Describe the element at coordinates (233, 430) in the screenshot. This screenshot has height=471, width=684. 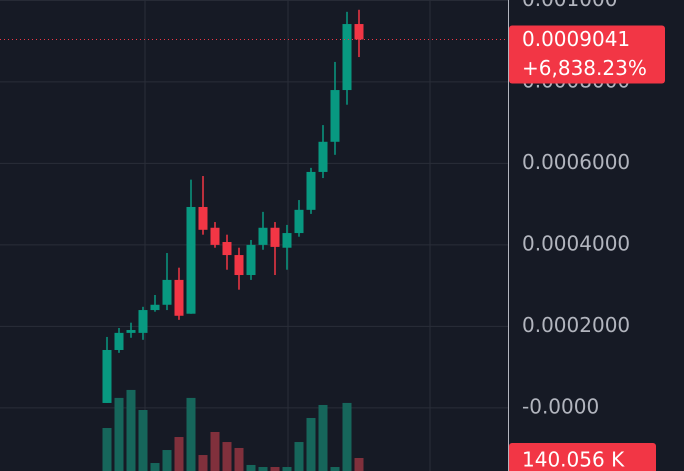
I see `volume-pane` at that location.